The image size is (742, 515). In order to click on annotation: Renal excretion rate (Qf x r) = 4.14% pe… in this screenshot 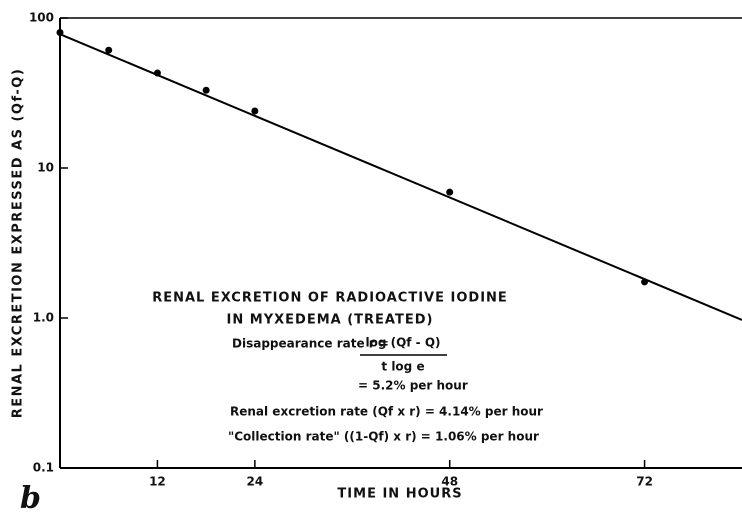, I will do `click(386, 412)`.